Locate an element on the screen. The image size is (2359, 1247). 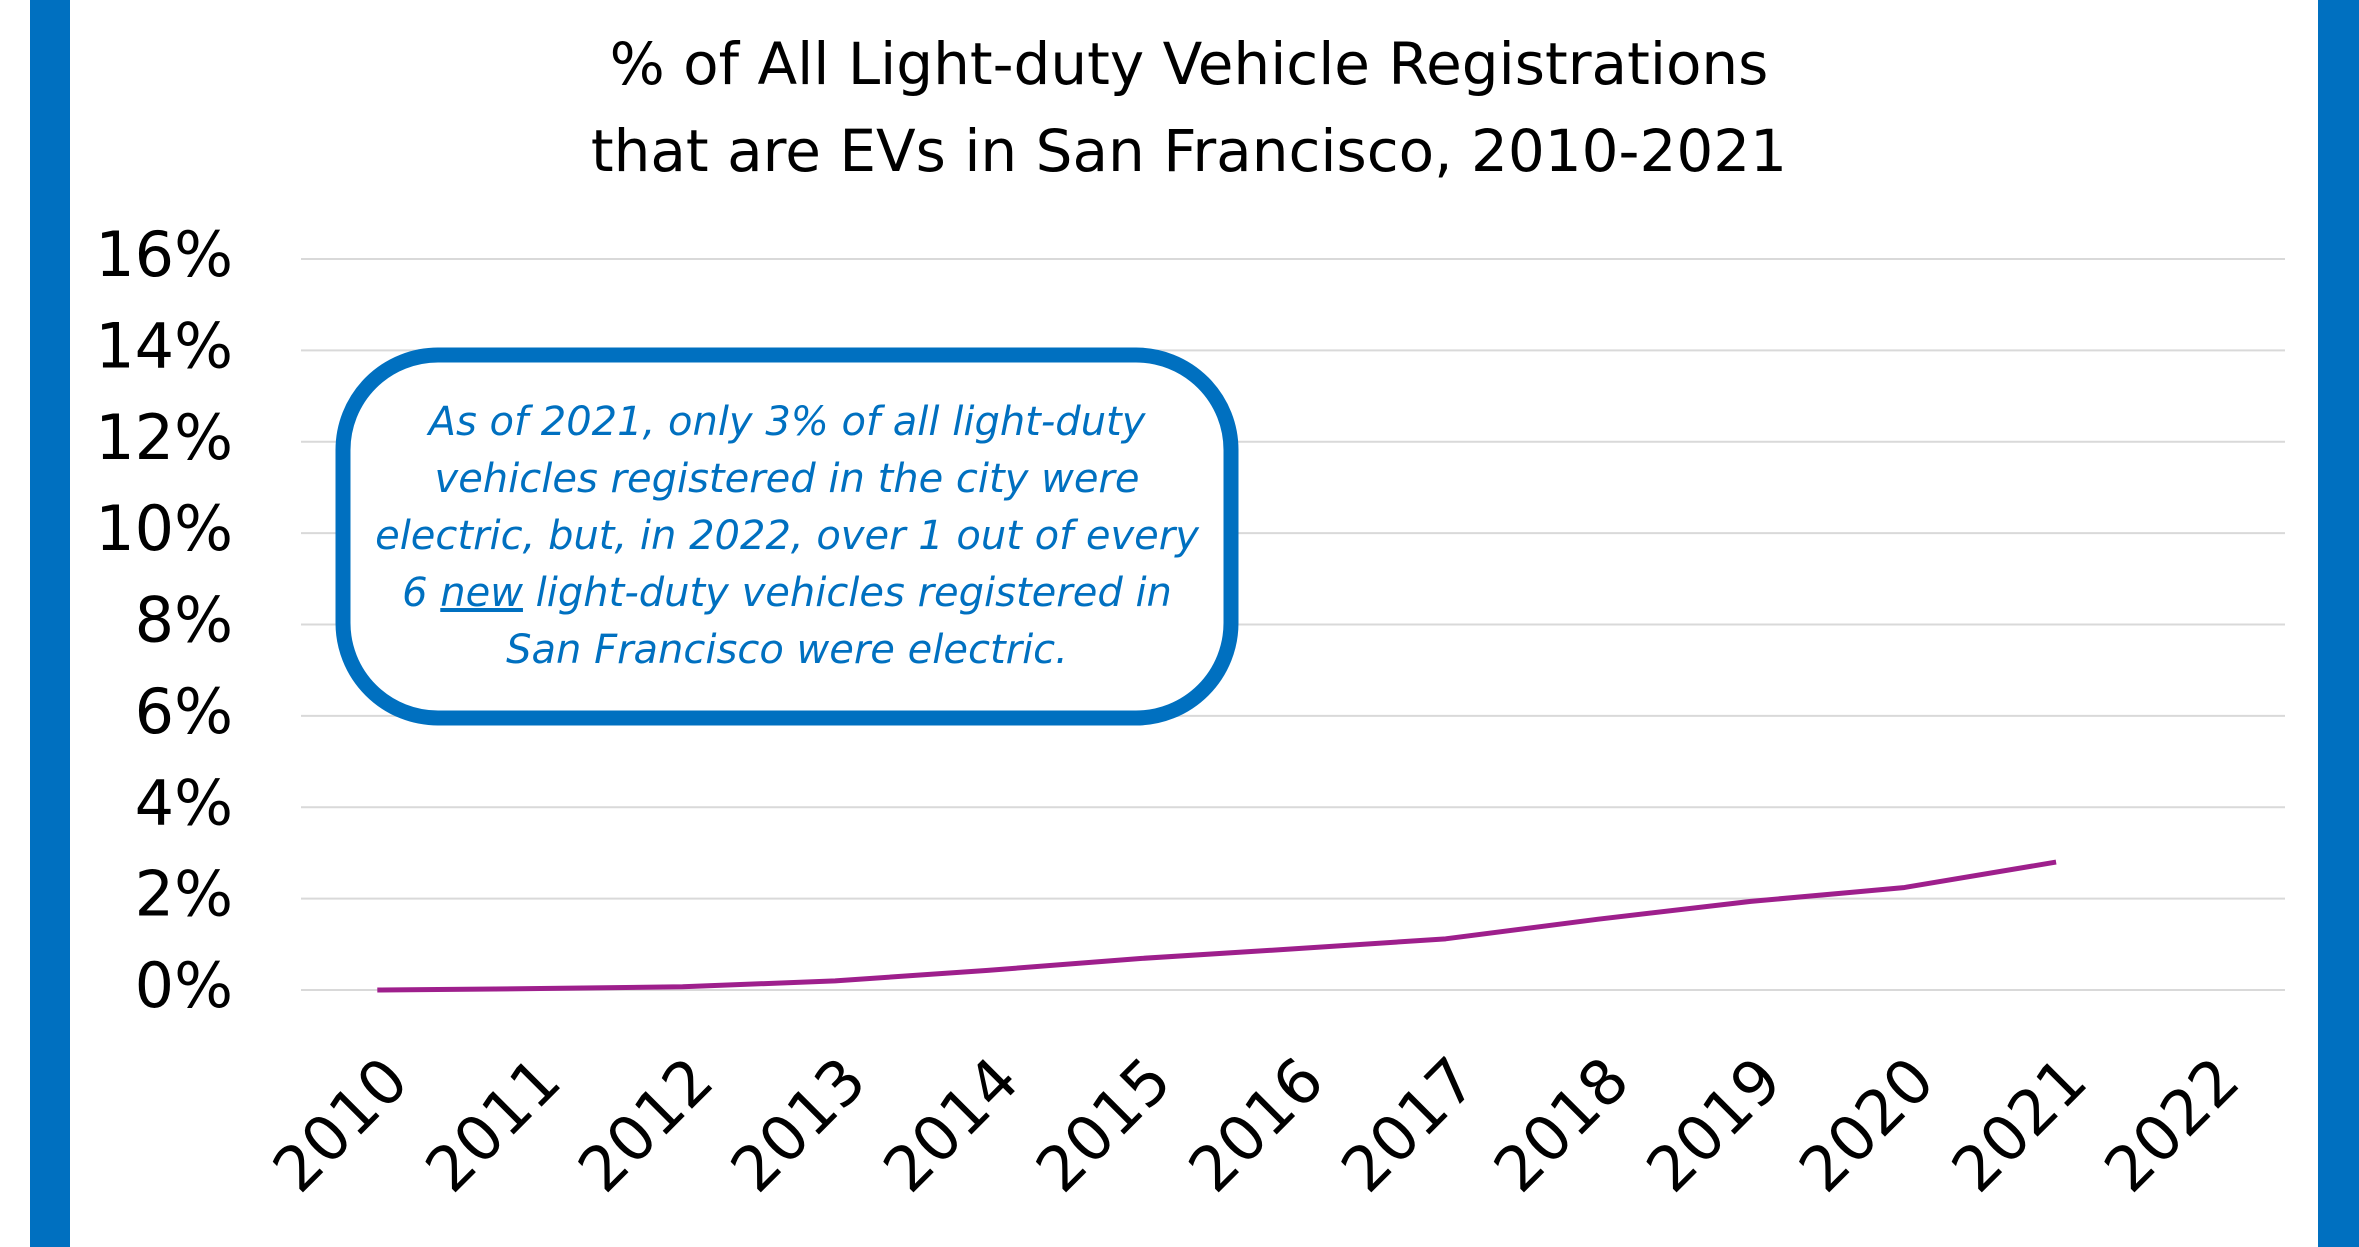
annotation-text: vehicles registered in the city were is located at coordinates (787, 479).